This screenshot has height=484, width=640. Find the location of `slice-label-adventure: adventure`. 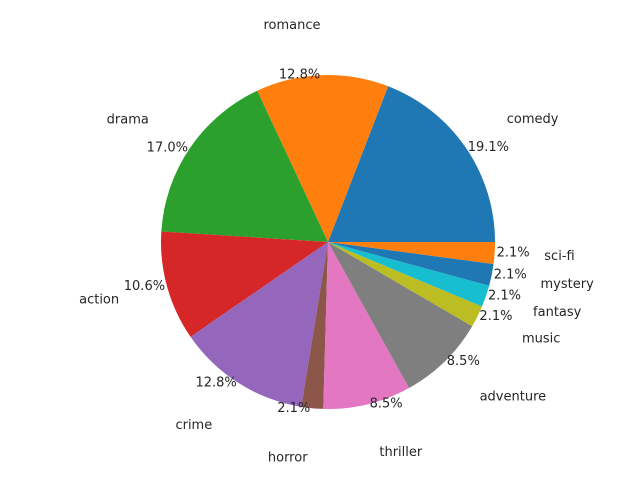

slice-label-adventure: adventure is located at coordinates (513, 396).